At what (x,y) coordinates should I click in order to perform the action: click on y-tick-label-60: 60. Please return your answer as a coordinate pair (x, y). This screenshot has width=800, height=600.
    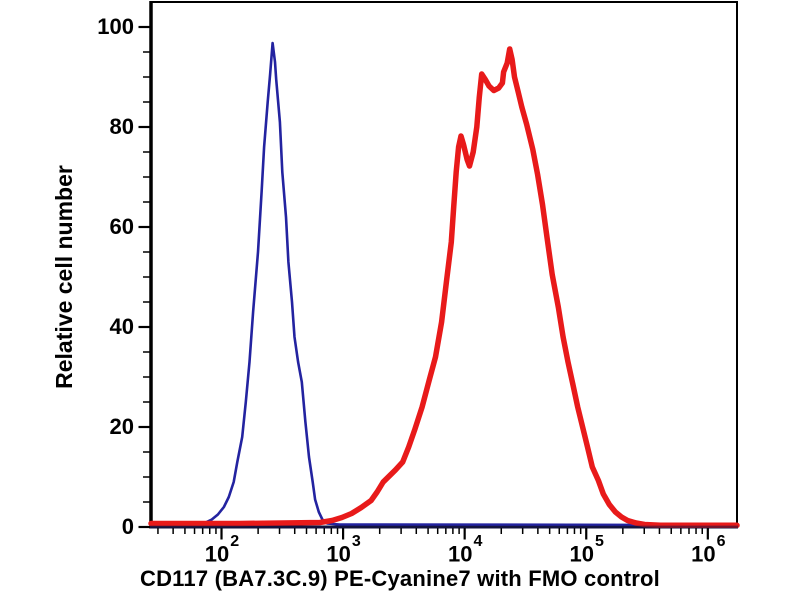
    Looking at the image, I should click on (121, 226).